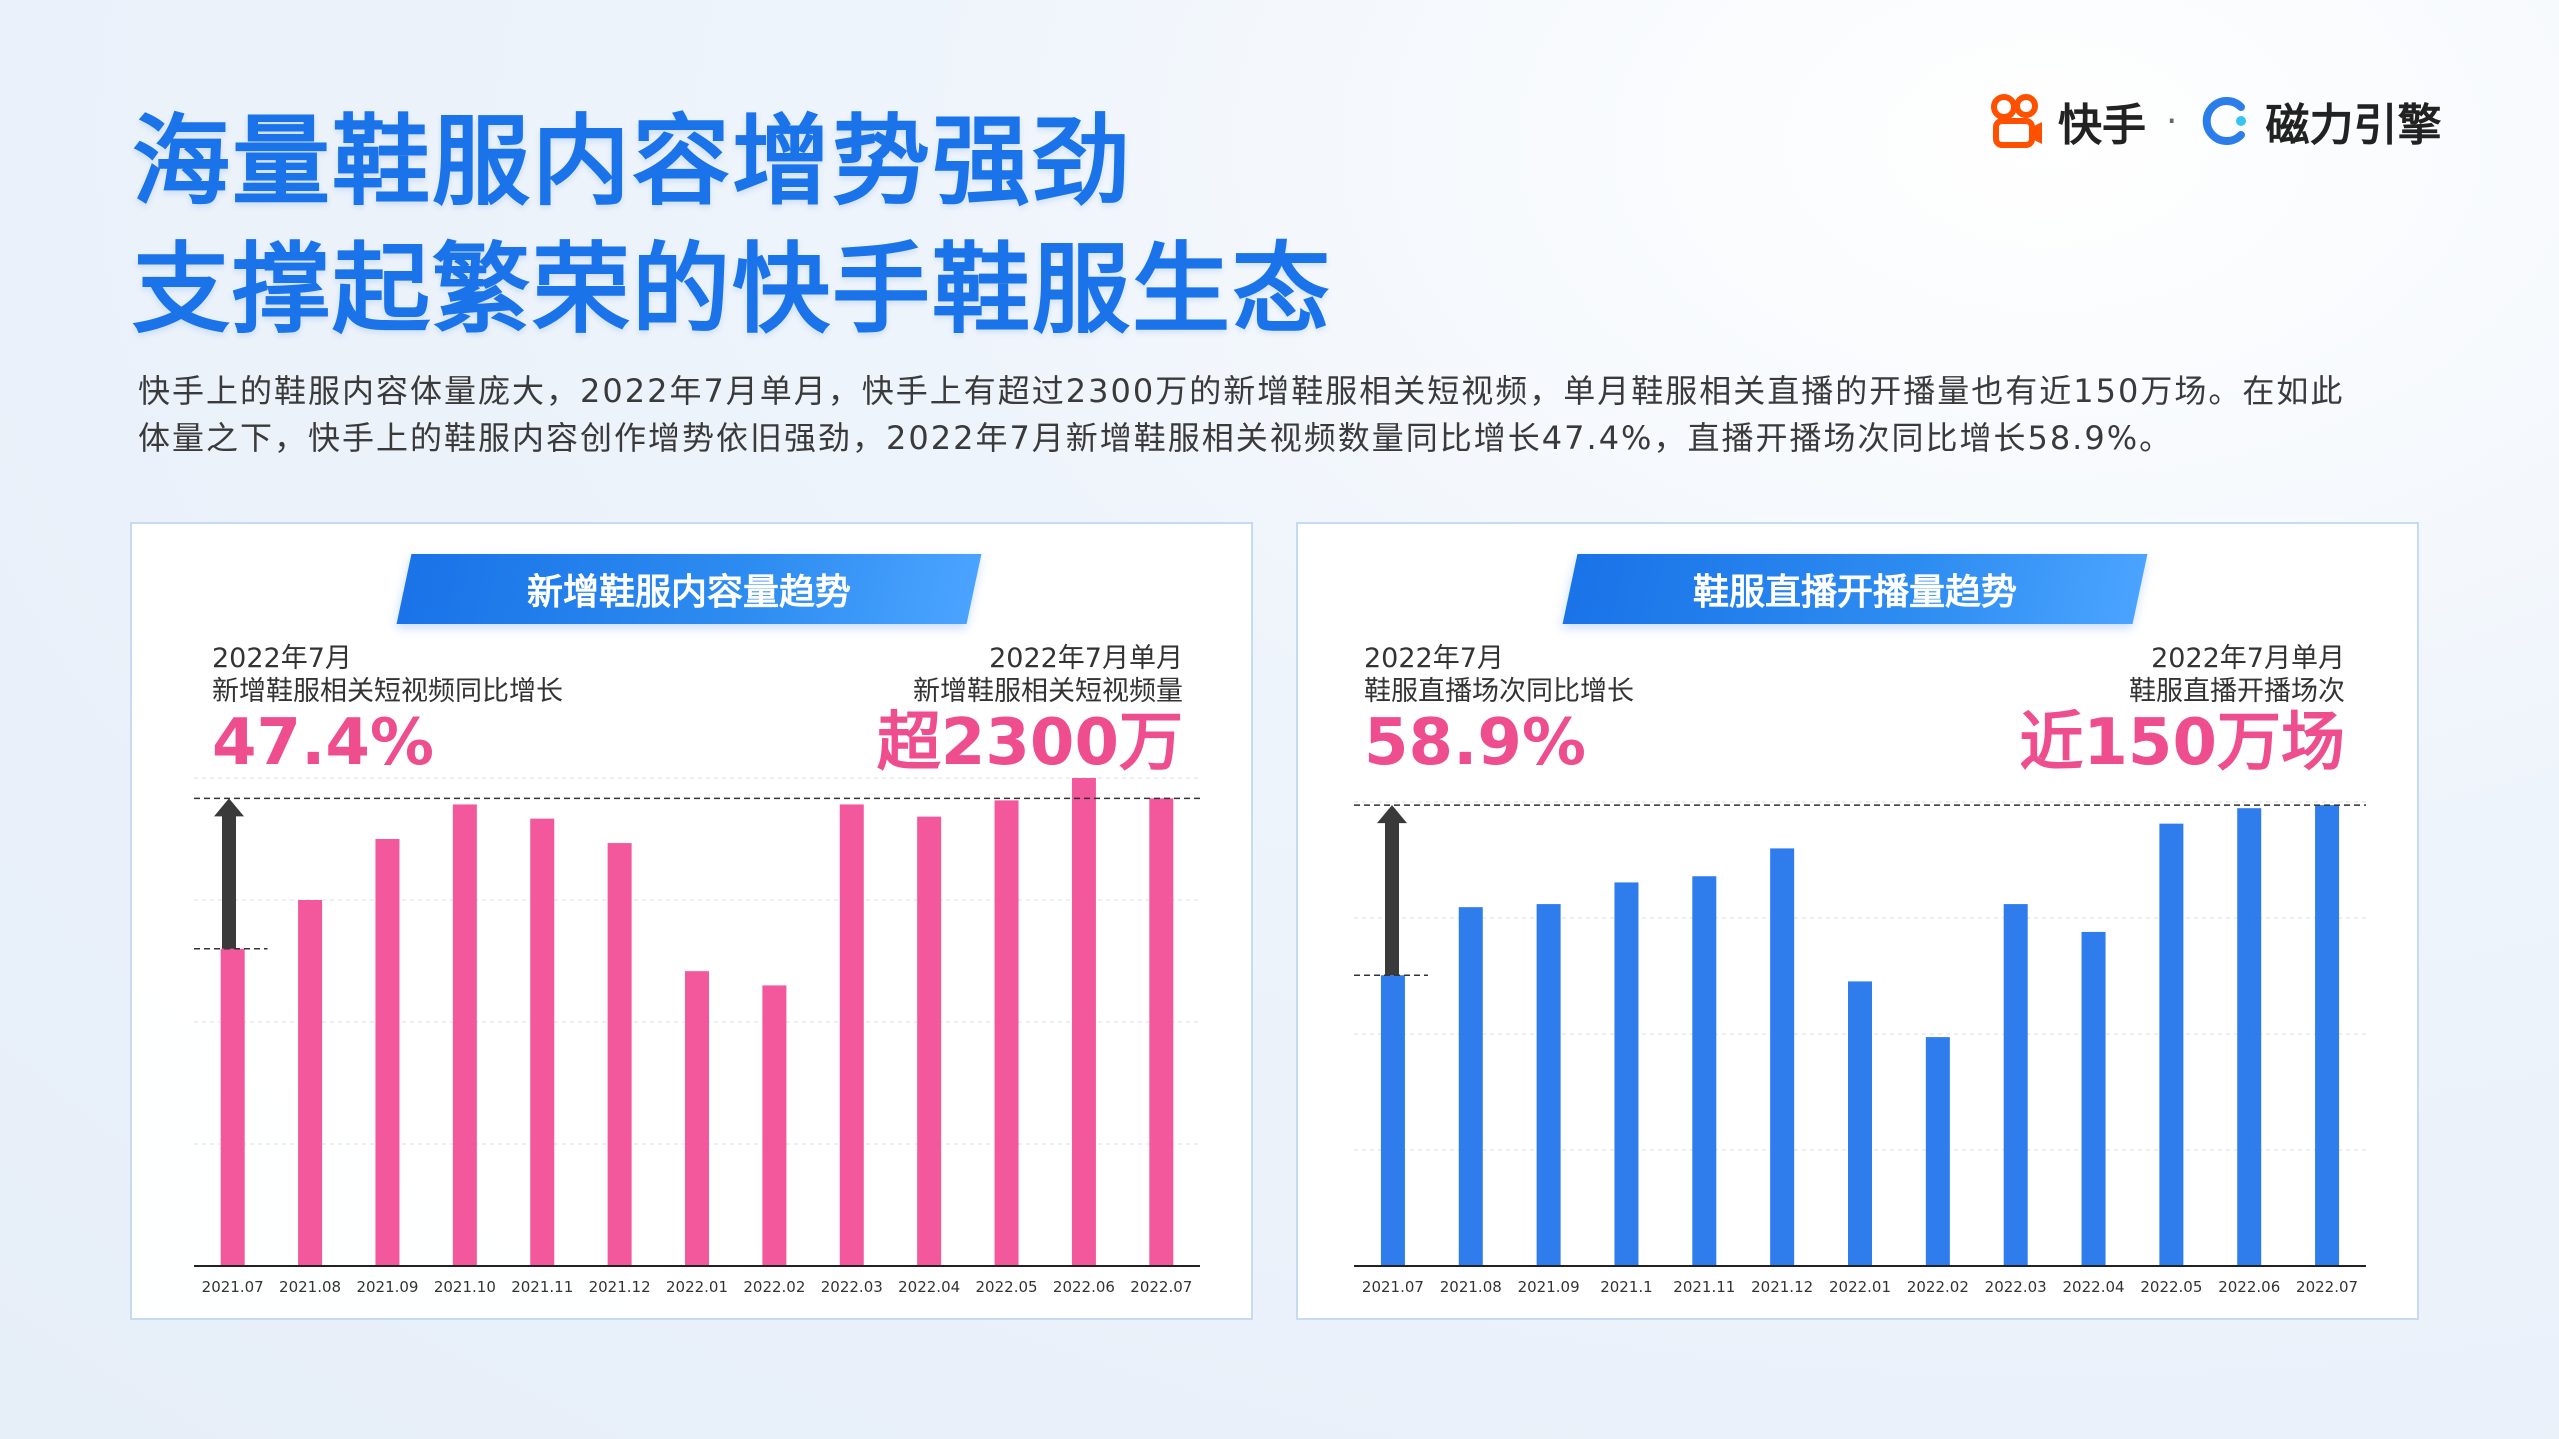 The width and height of the screenshot is (2559, 1439). Describe the element at coordinates (2182, 743) in the screenshot. I see `right-total-value: 近150万场` at that location.